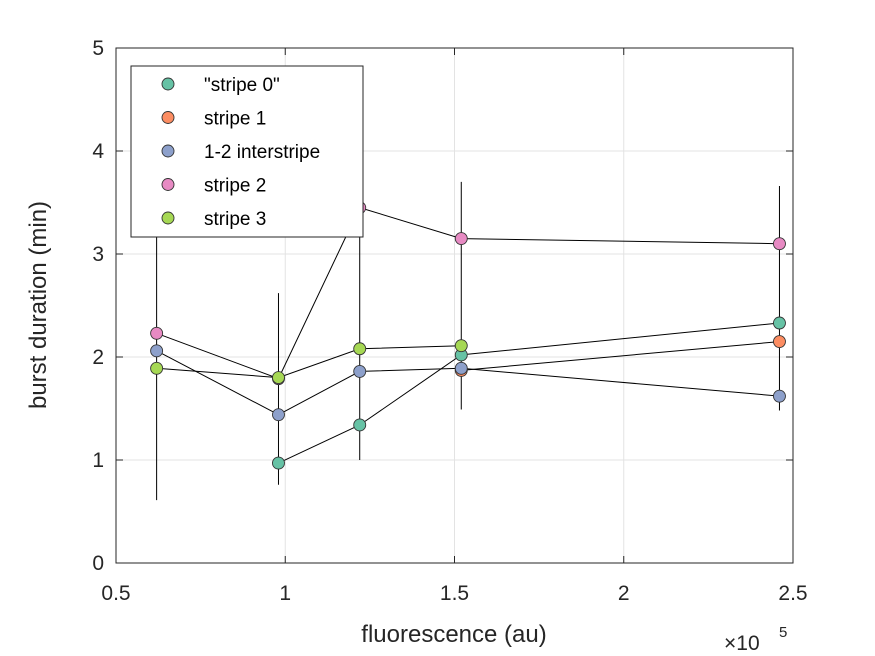 This screenshot has width=875, height=656. Describe the element at coordinates (783, 632) in the screenshot. I see `x-exponent-power: 5` at that location.